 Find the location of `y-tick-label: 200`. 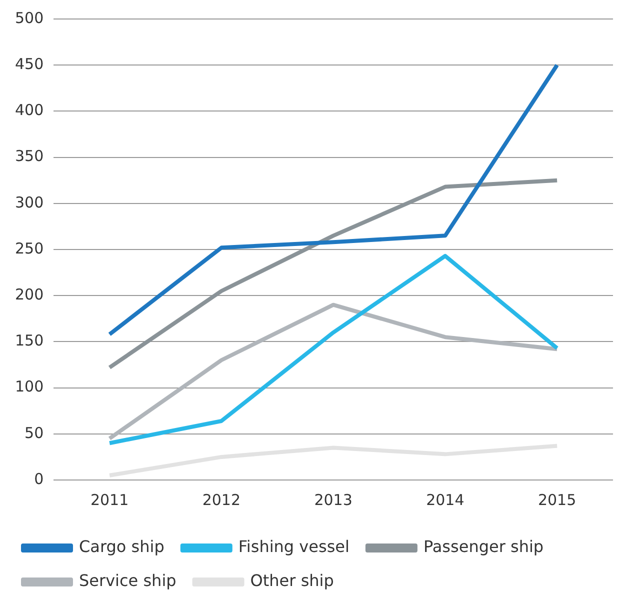

y-tick-label: 200 is located at coordinates (29, 294).